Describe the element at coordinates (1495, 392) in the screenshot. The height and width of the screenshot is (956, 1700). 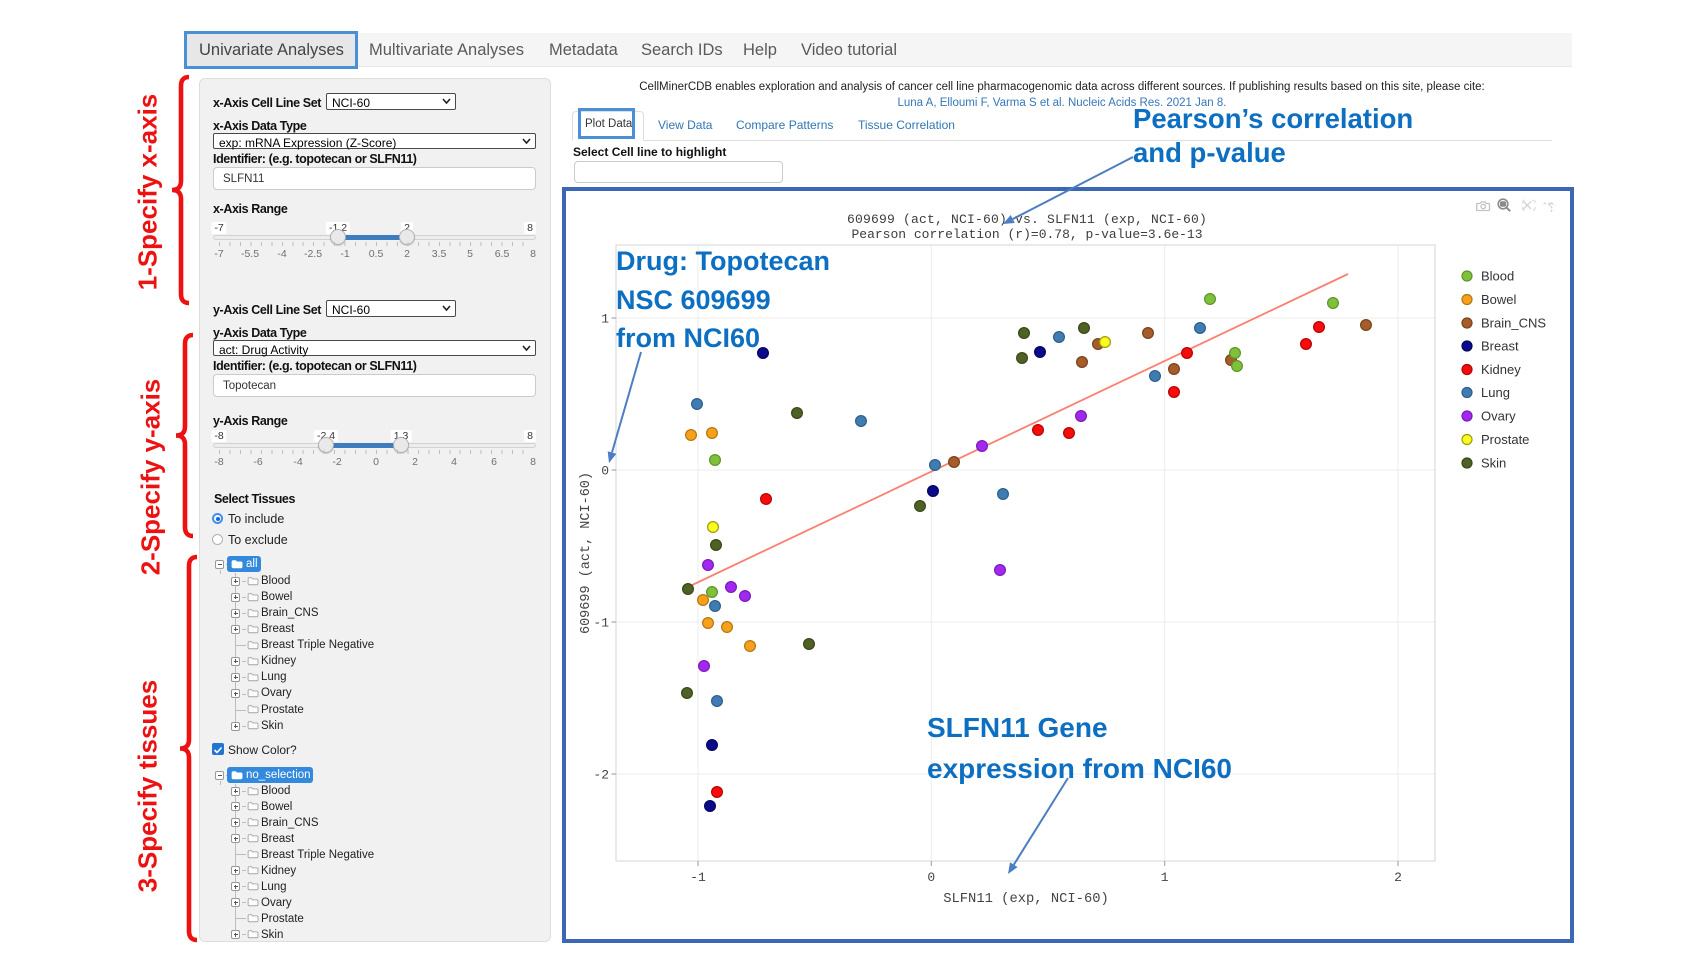
I see `svg-text: Lung` at that location.